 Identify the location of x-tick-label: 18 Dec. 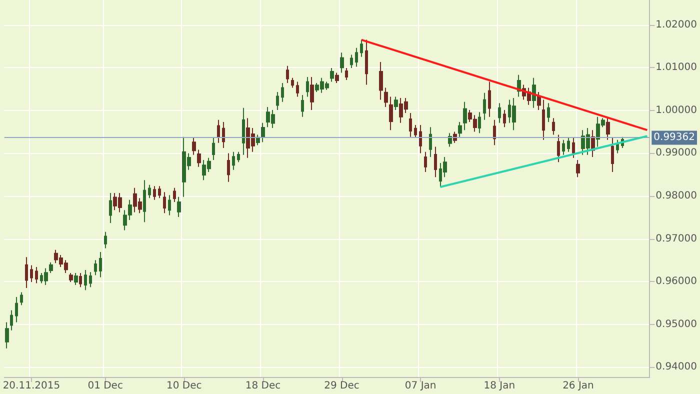
(263, 386).